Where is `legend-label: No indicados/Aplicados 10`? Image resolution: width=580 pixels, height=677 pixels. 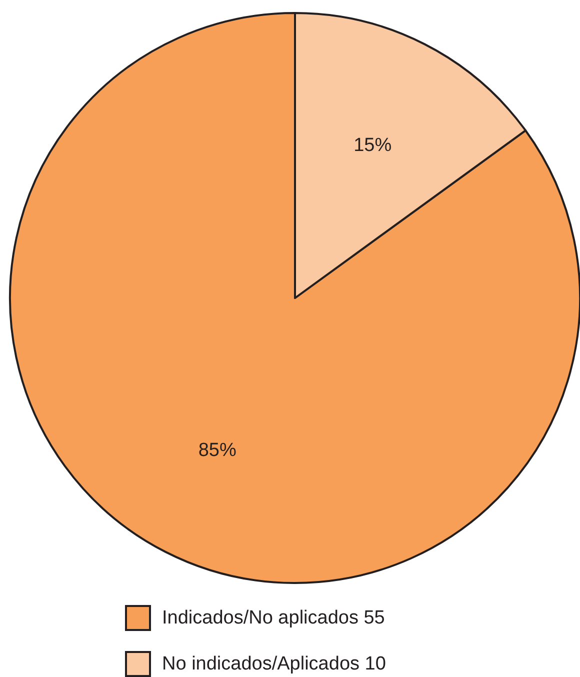 legend-label: No indicados/Aplicados 10 is located at coordinates (274, 664).